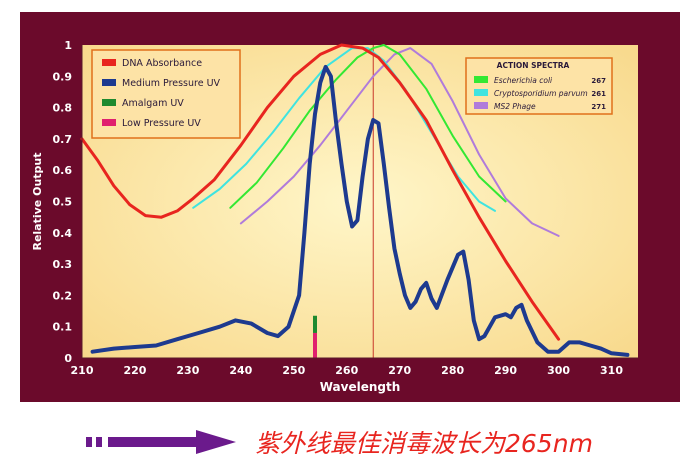 Image resolution: width=700 pixels, height=475 pixels. I want to click on x-tick-label: 290, so click(505, 370).